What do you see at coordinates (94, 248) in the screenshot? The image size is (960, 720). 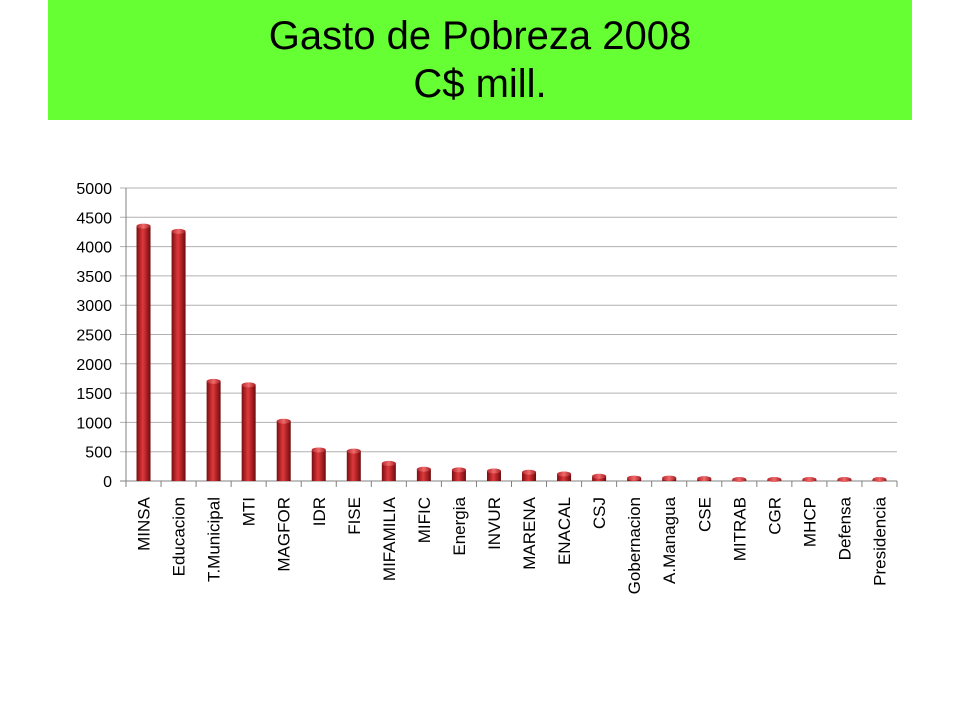 I see `y-tick-label: 4000` at bounding box center [94, 248].